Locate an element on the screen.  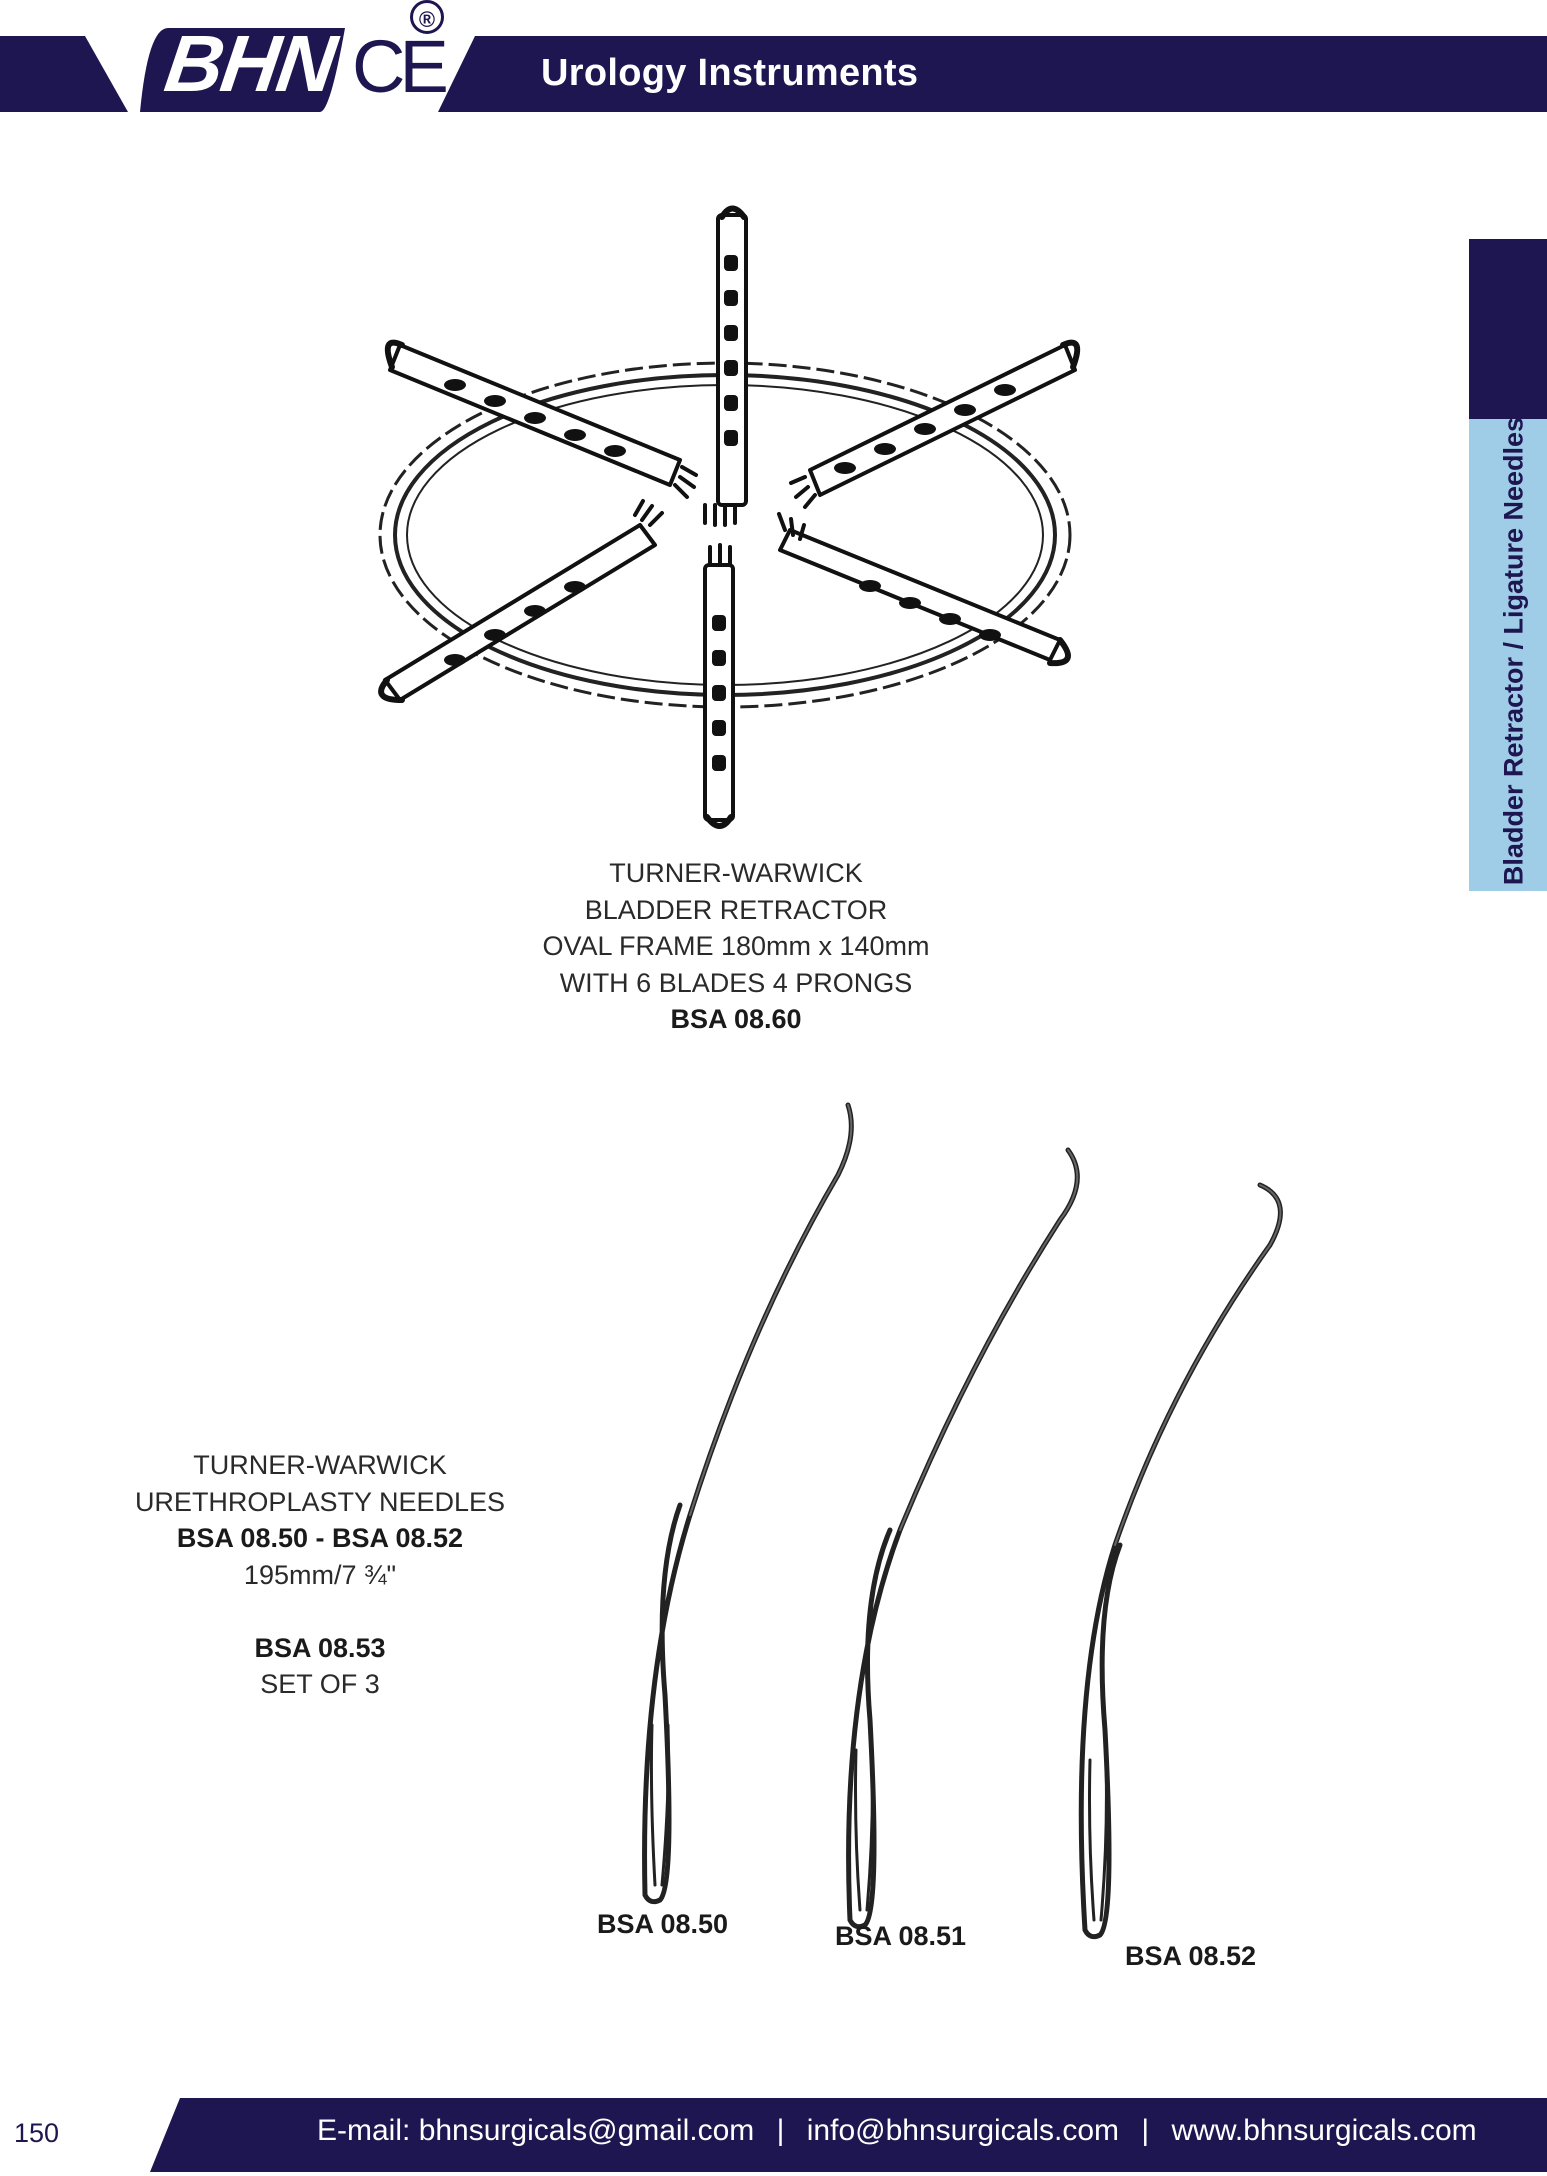
header-bar is located at coordinates (773, 70).